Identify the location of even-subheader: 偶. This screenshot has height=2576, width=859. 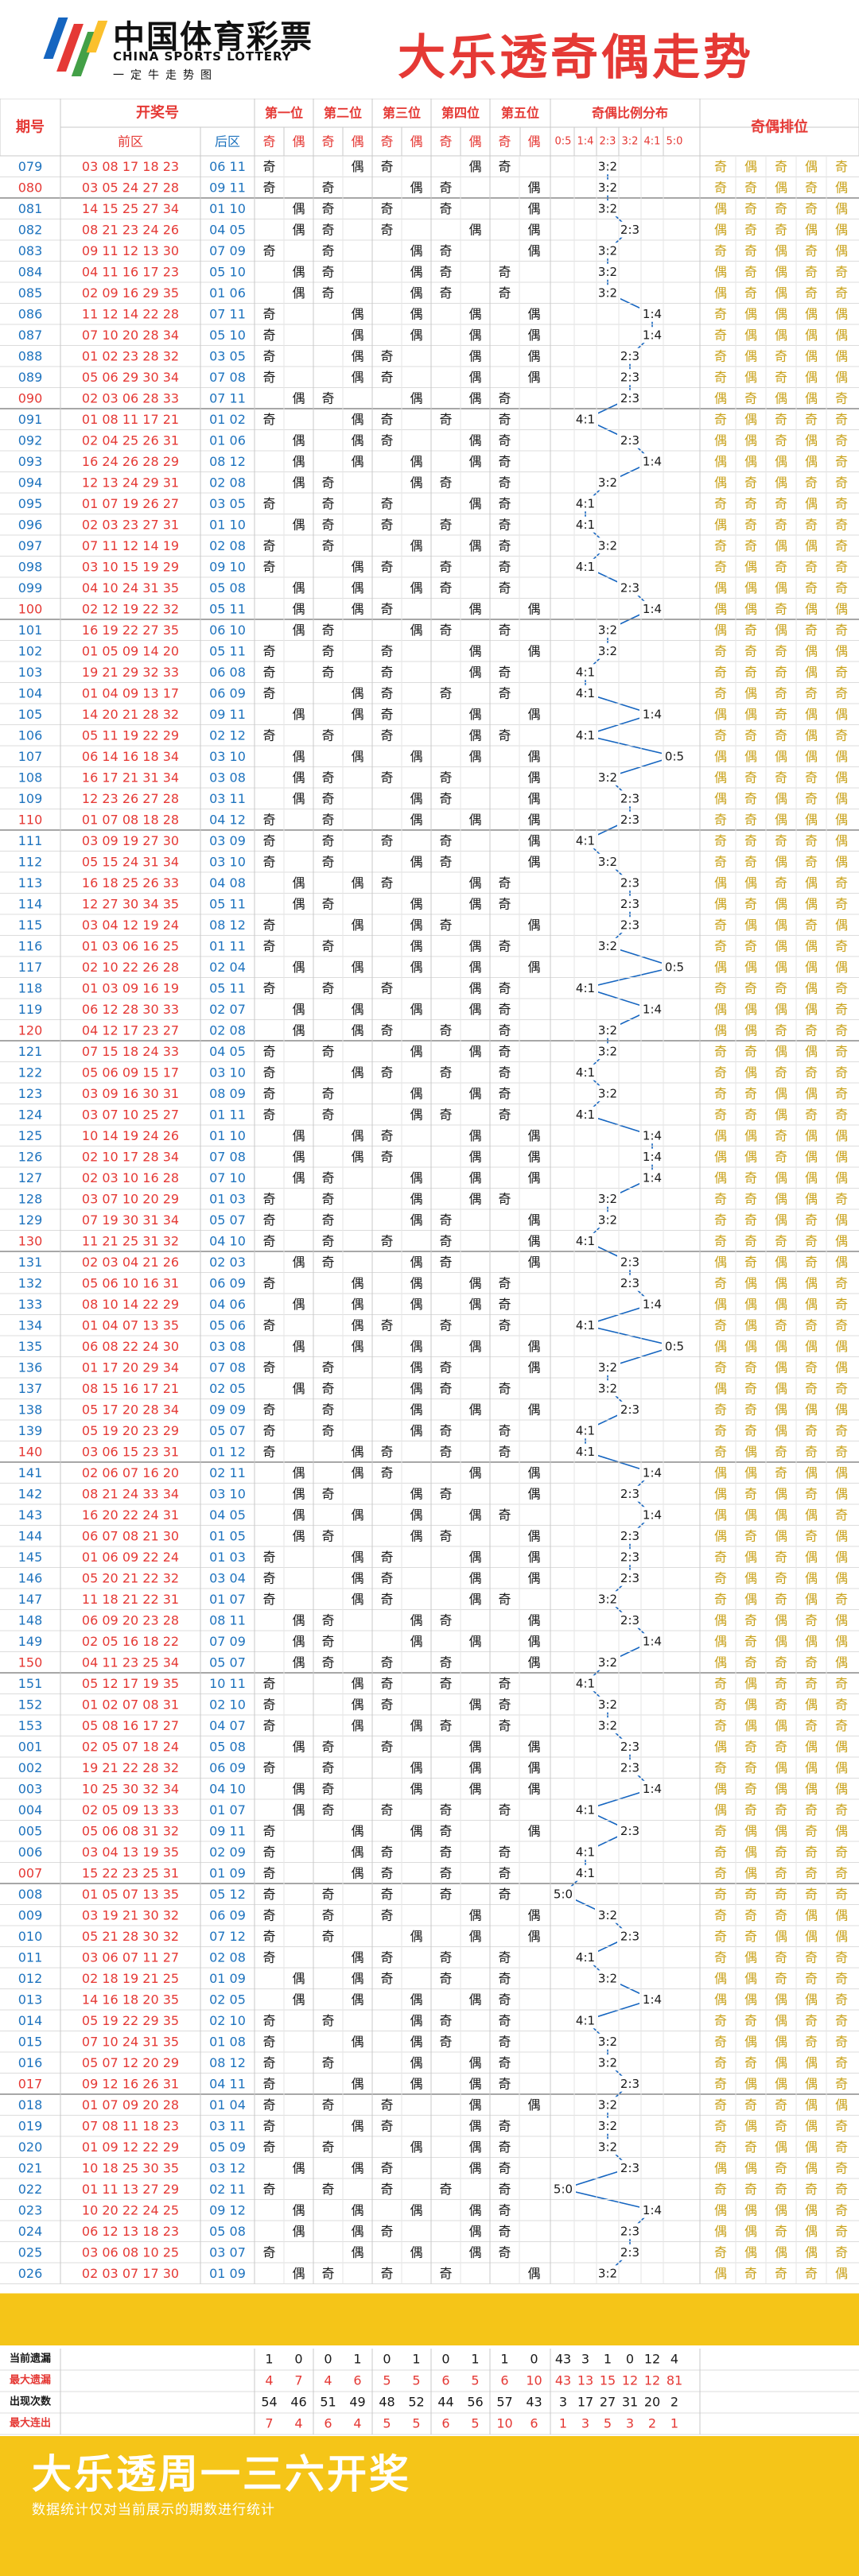
(416, 141).